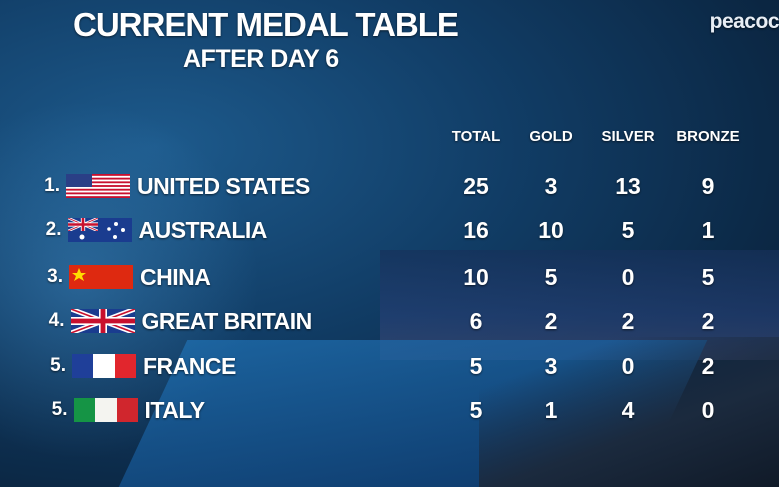 The height and width of the screenshot is (487, 779). What do you see at coordinates (476, 230) in the screenshot?
I see `medal-count: 16` at bounding box center [476, 230].